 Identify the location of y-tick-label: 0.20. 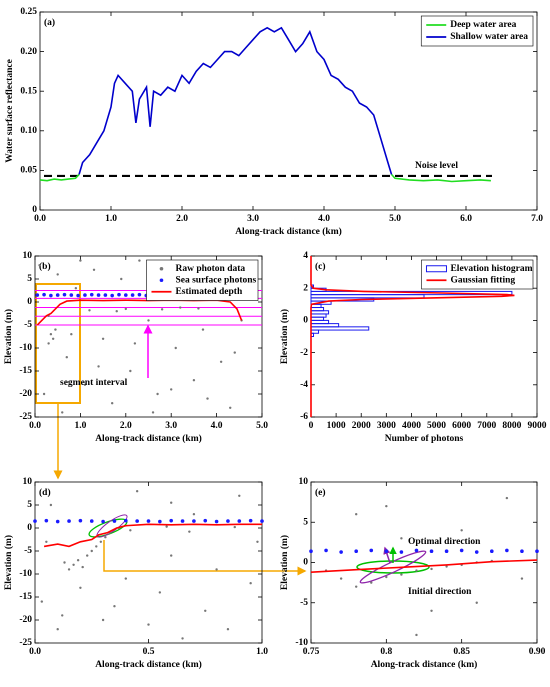
(28, 52).